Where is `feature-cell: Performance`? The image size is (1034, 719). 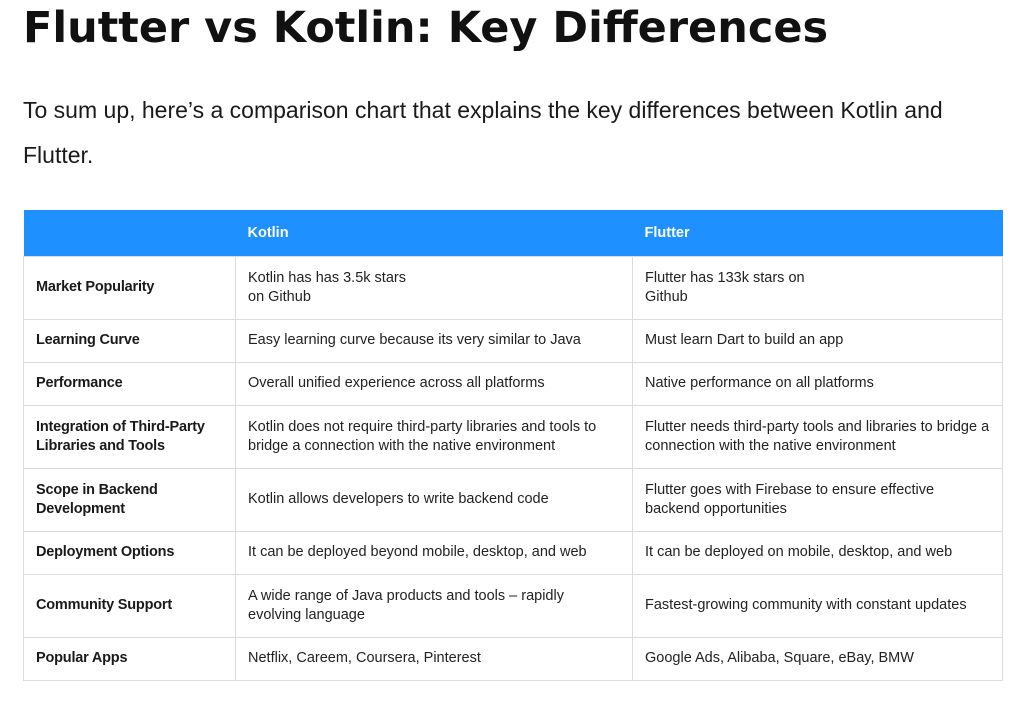
feature-cell: Performance is located at coordinates (129, 384).